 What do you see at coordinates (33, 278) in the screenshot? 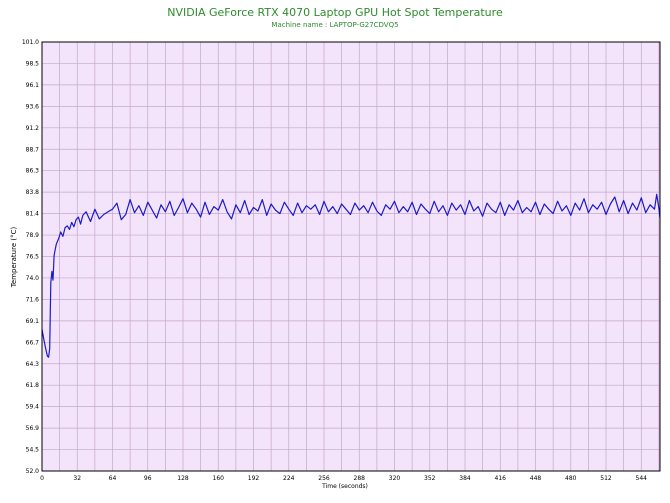
I see `y-tick-label: 74.0` at bounding box center [33, 278].